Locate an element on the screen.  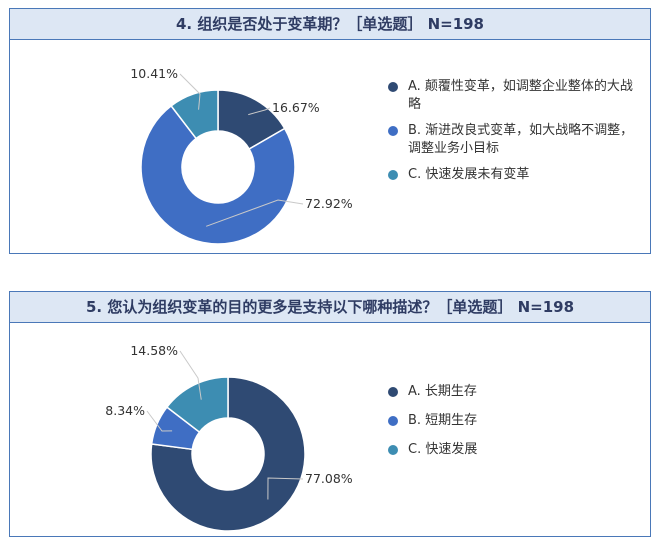
chart-legend: A. 长期生存 B. 短期生存 C. 快速发展 is located at coordinates (513, 426).